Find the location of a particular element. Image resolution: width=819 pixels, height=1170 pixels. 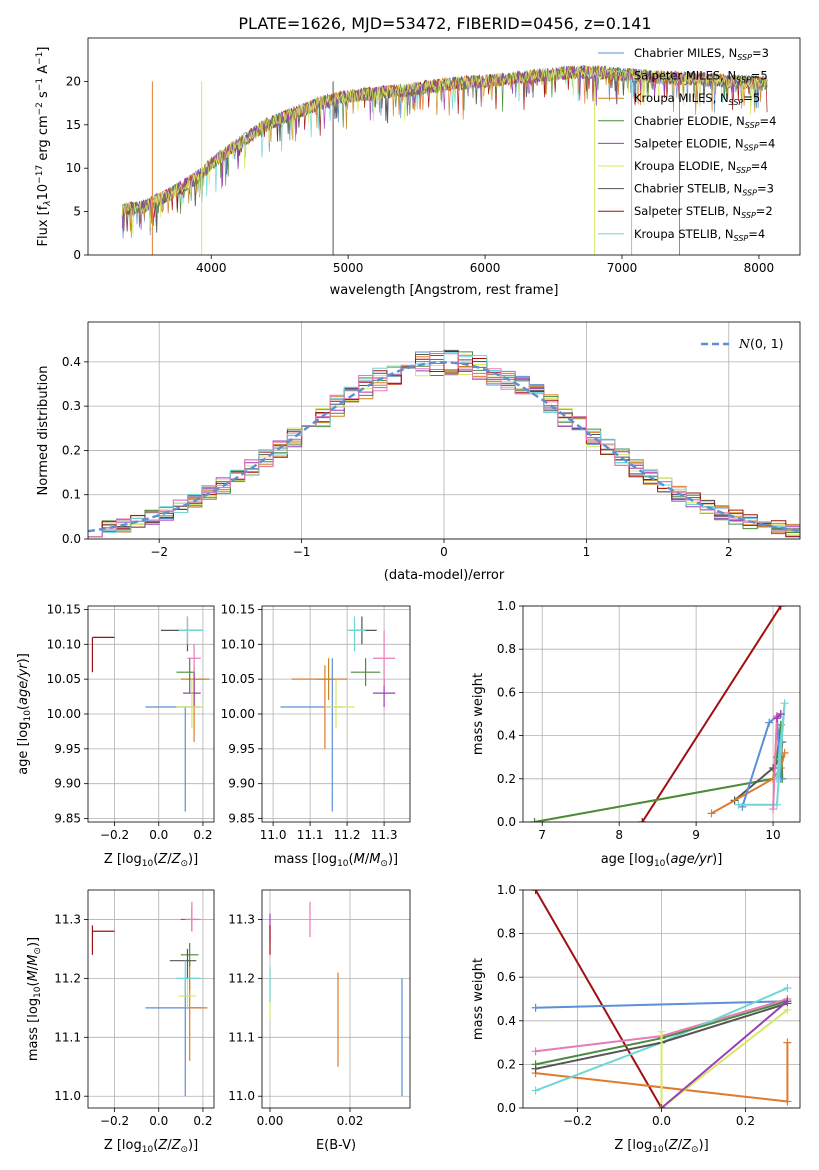

legend-entry: Chabrier ELODIE, NSSP=4 is located at coordinates (705, 122).